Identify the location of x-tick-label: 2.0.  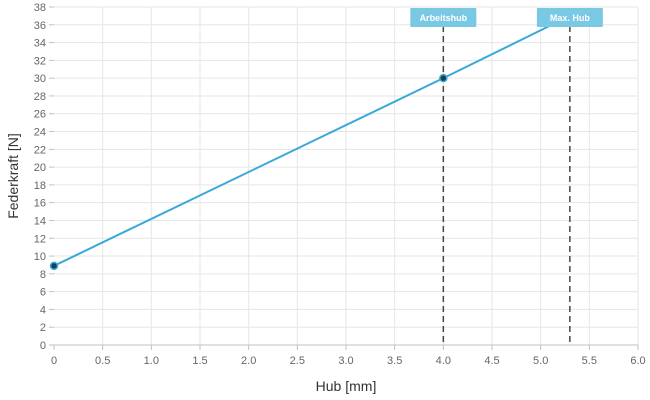
(248, 361).